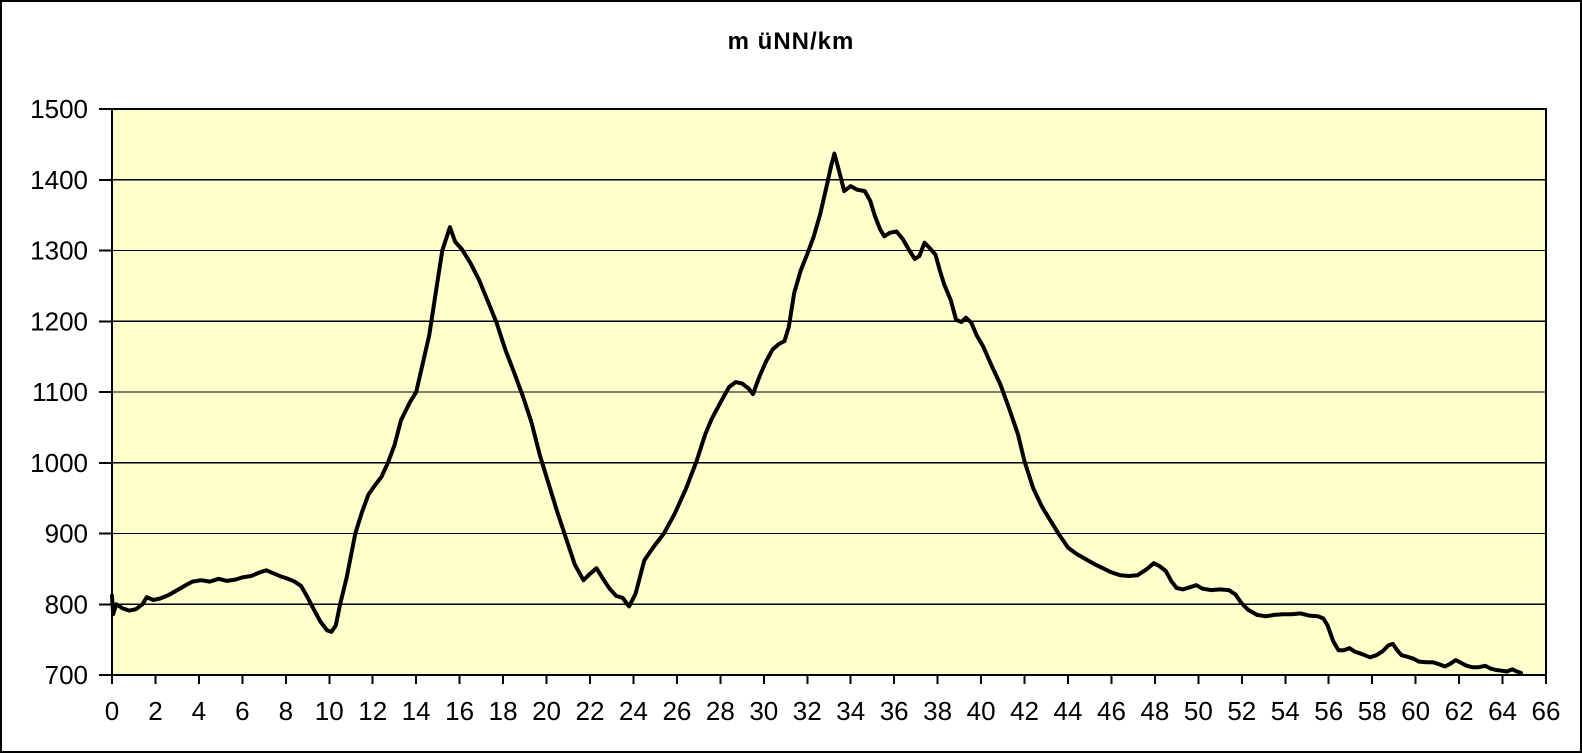 This screenshot has height=753, width=1582. Describe the element at coordinates (1546, 711) in the screenshot. I see `x-axis-label: 66` at that location.